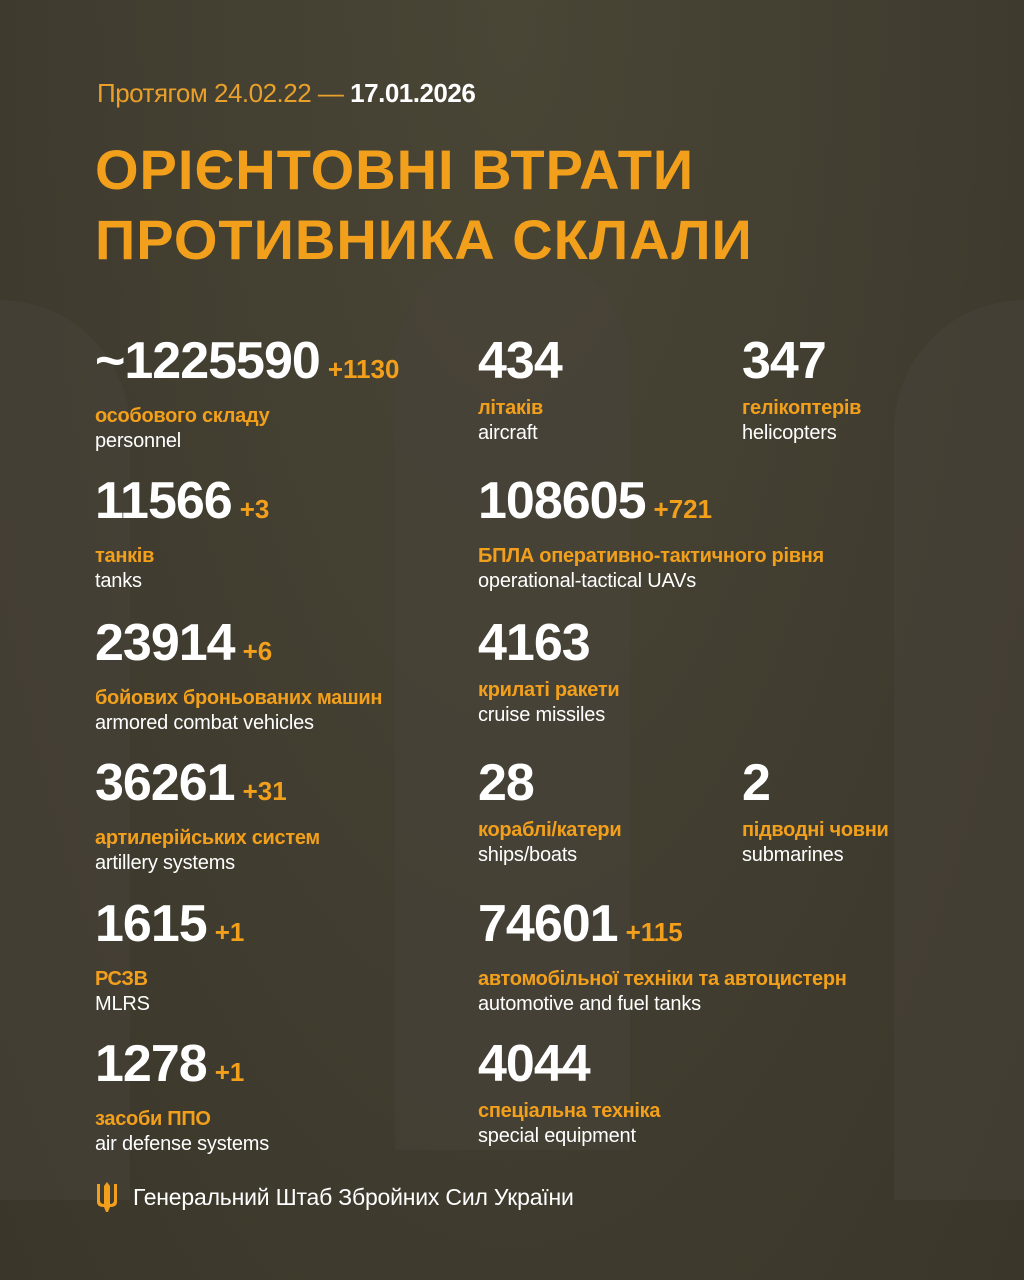 The image size is (1024, 1280). I want to click on stat-value: 1278 +1, so click(182, 1068).